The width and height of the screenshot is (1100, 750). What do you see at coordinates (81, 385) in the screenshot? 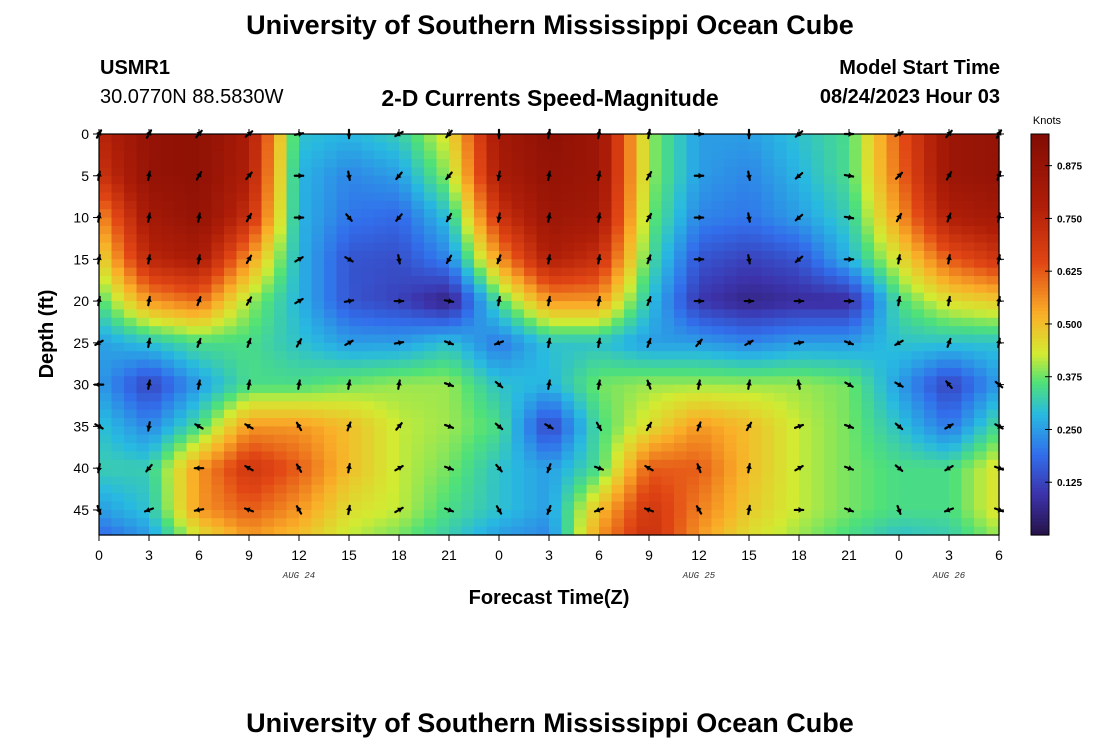
I see `y-tick-label: 30` at bounding box center [81, 385].